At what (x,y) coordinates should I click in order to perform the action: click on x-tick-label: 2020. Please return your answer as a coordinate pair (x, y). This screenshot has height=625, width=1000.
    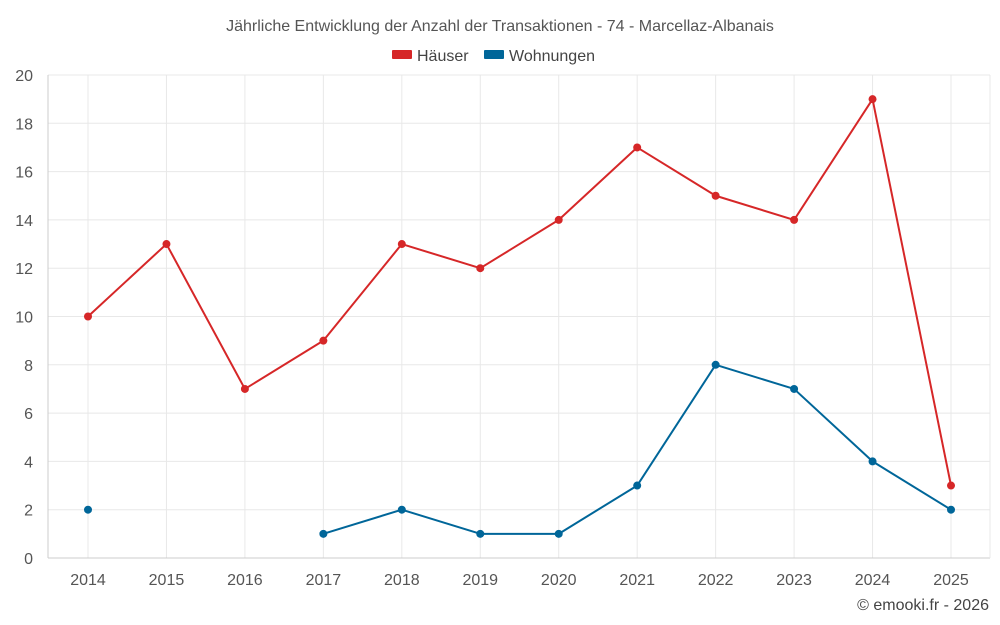
    Looking at the image, I should click on (559, 580).